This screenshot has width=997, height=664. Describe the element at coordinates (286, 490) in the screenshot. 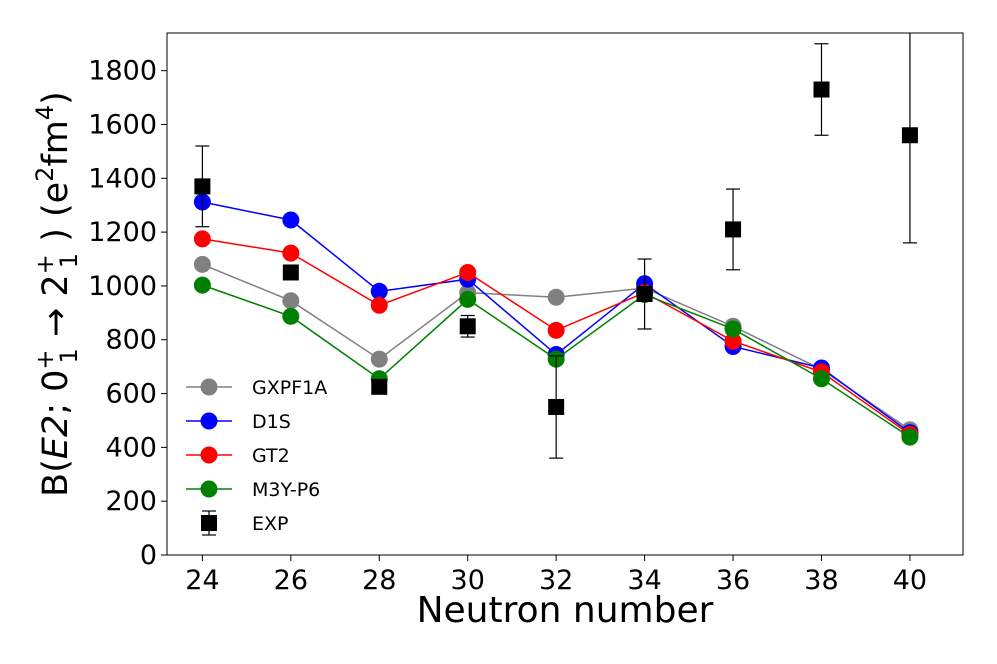

I see `legend-label: M3Y-P6` at that location.